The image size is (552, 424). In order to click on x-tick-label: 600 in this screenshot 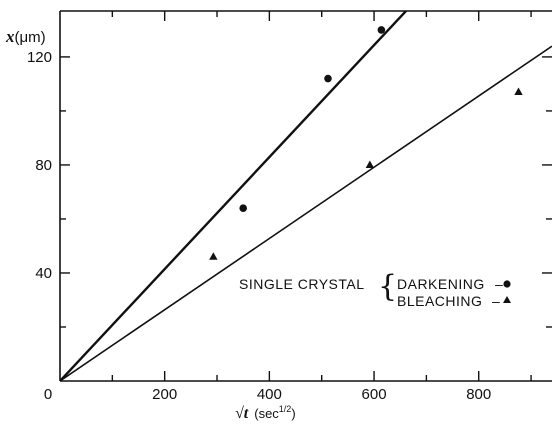, I will do `click(374, 394)`.